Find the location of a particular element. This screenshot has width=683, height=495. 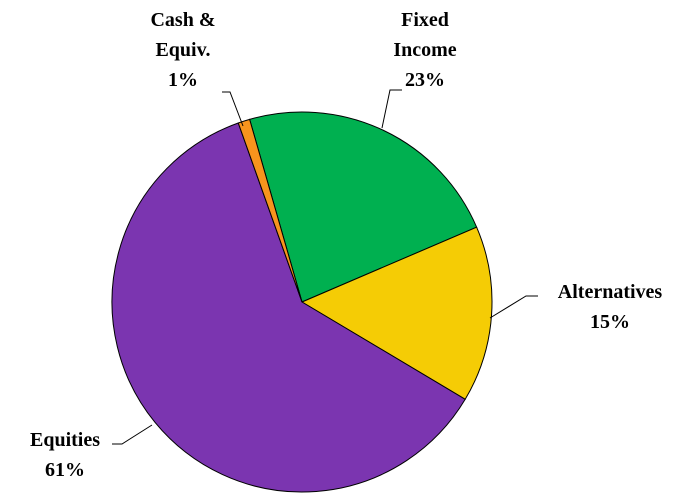

value-label: 15% is located at coordinates (610, 322).